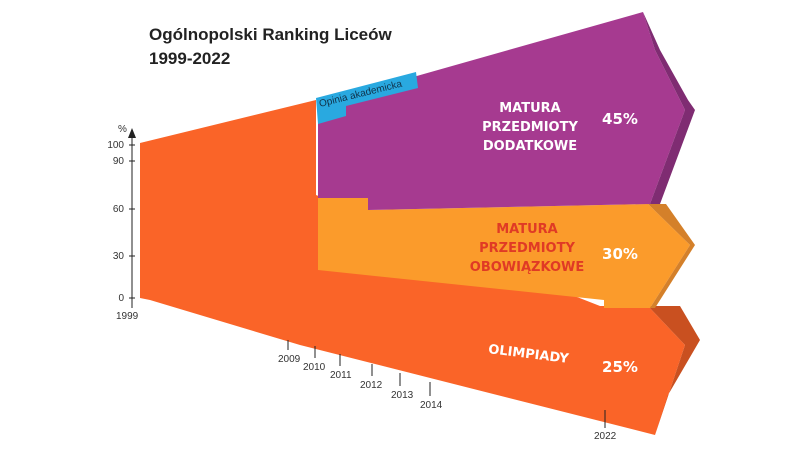 The height and width of the screenshot is (456, 800). I want to click on y-axis-arrow, so click(132, 133).